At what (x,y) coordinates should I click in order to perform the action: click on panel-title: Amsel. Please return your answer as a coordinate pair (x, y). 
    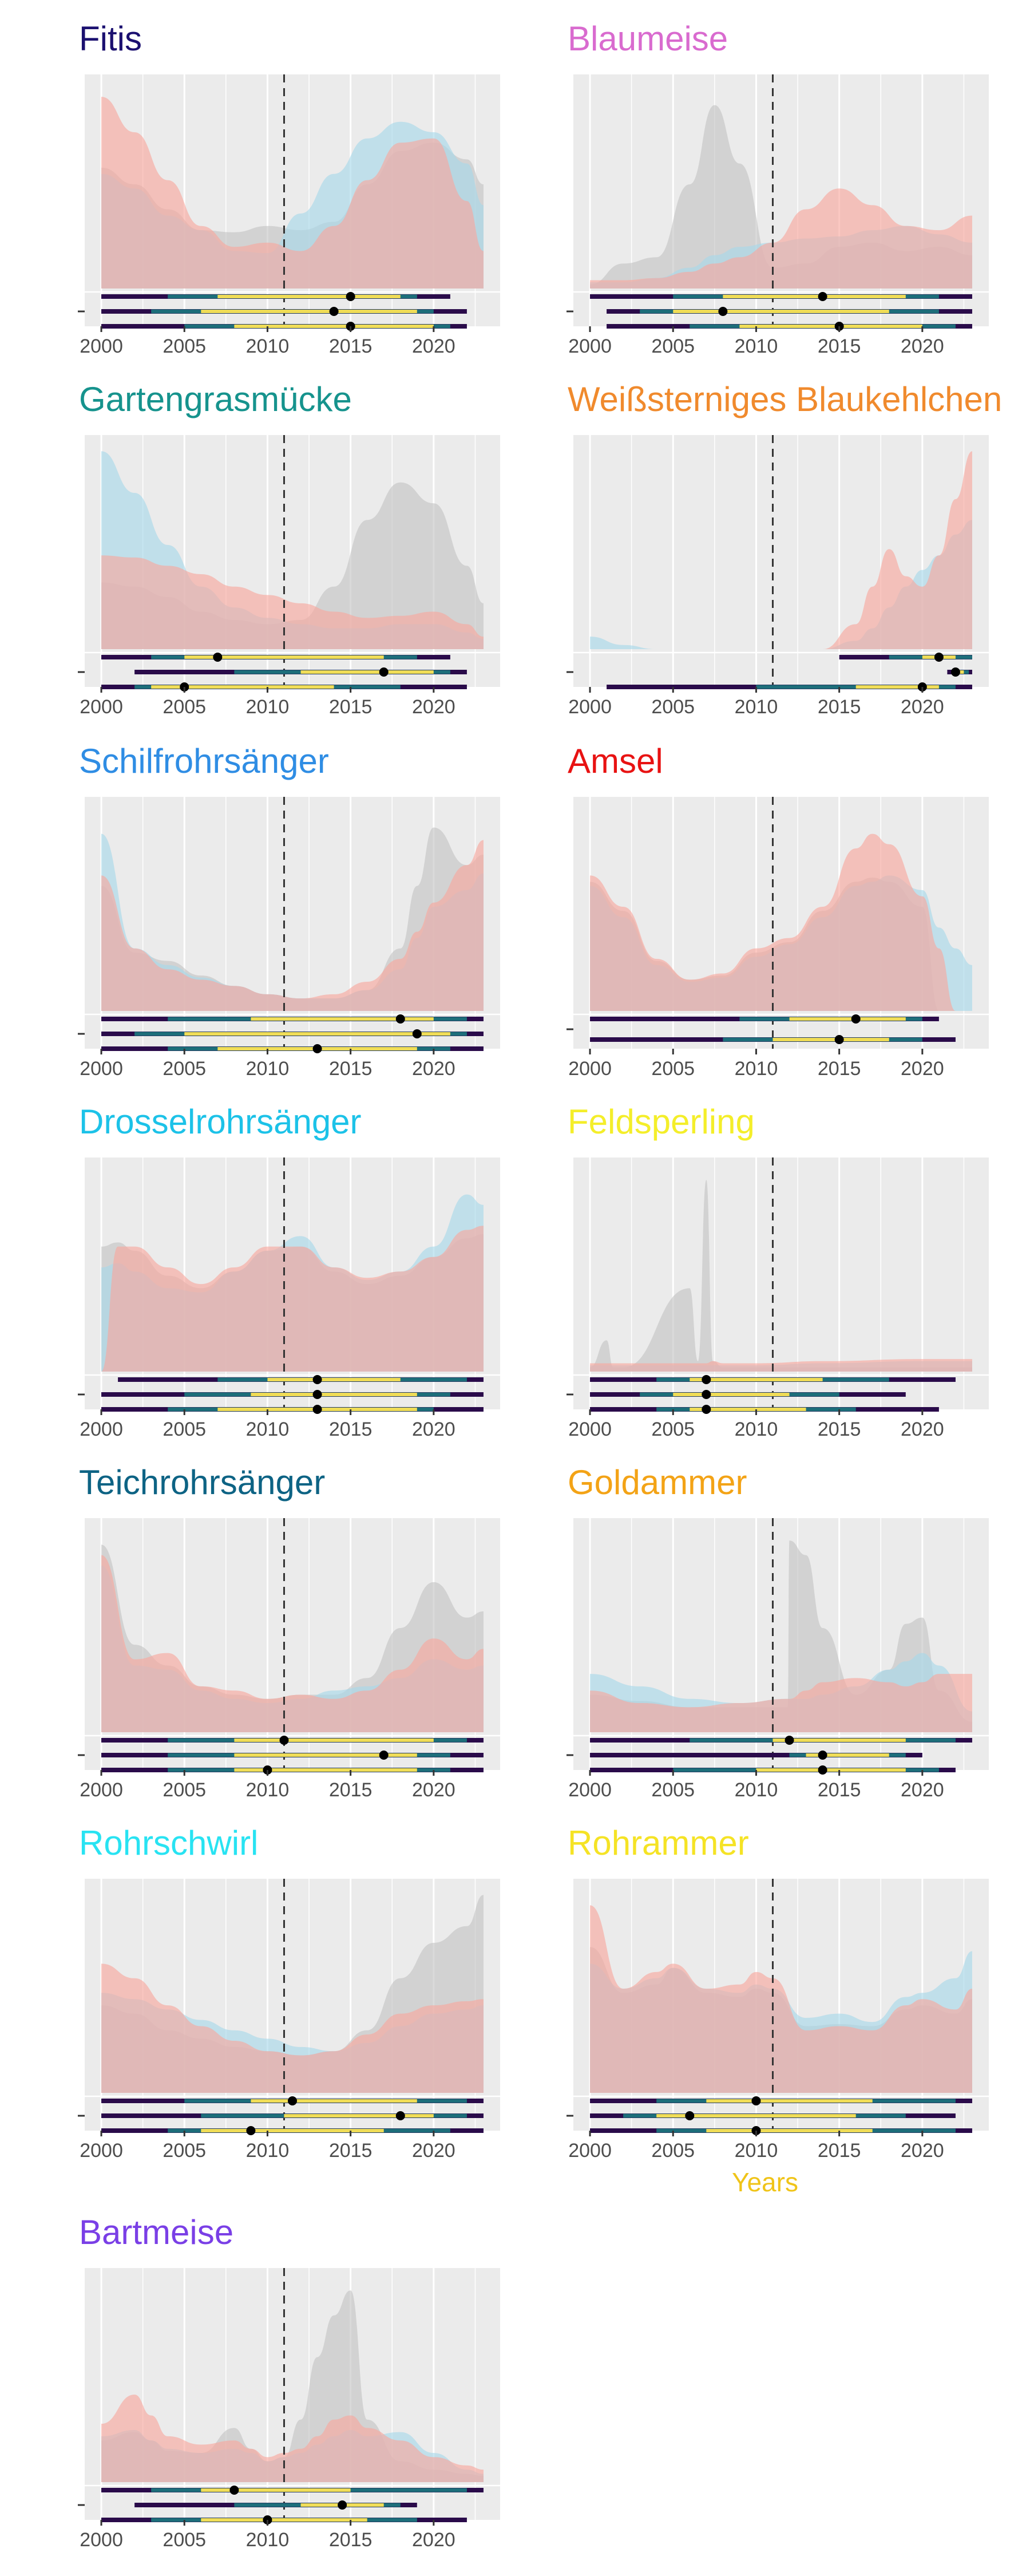
    Looking at the image, I should click on (615, 761).